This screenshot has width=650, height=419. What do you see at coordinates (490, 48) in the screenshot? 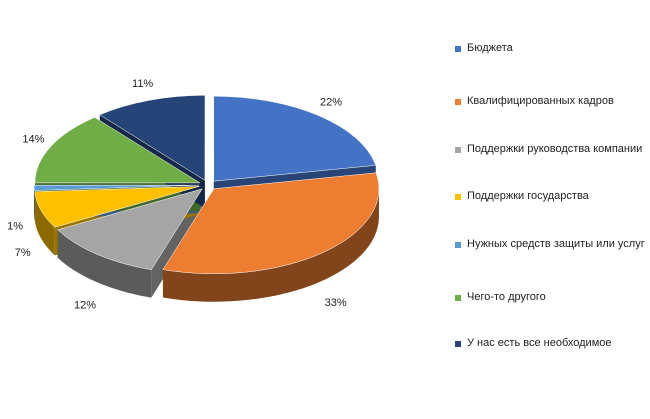
I see `legend-label: Бюджета` at bounding box center [490, 48].